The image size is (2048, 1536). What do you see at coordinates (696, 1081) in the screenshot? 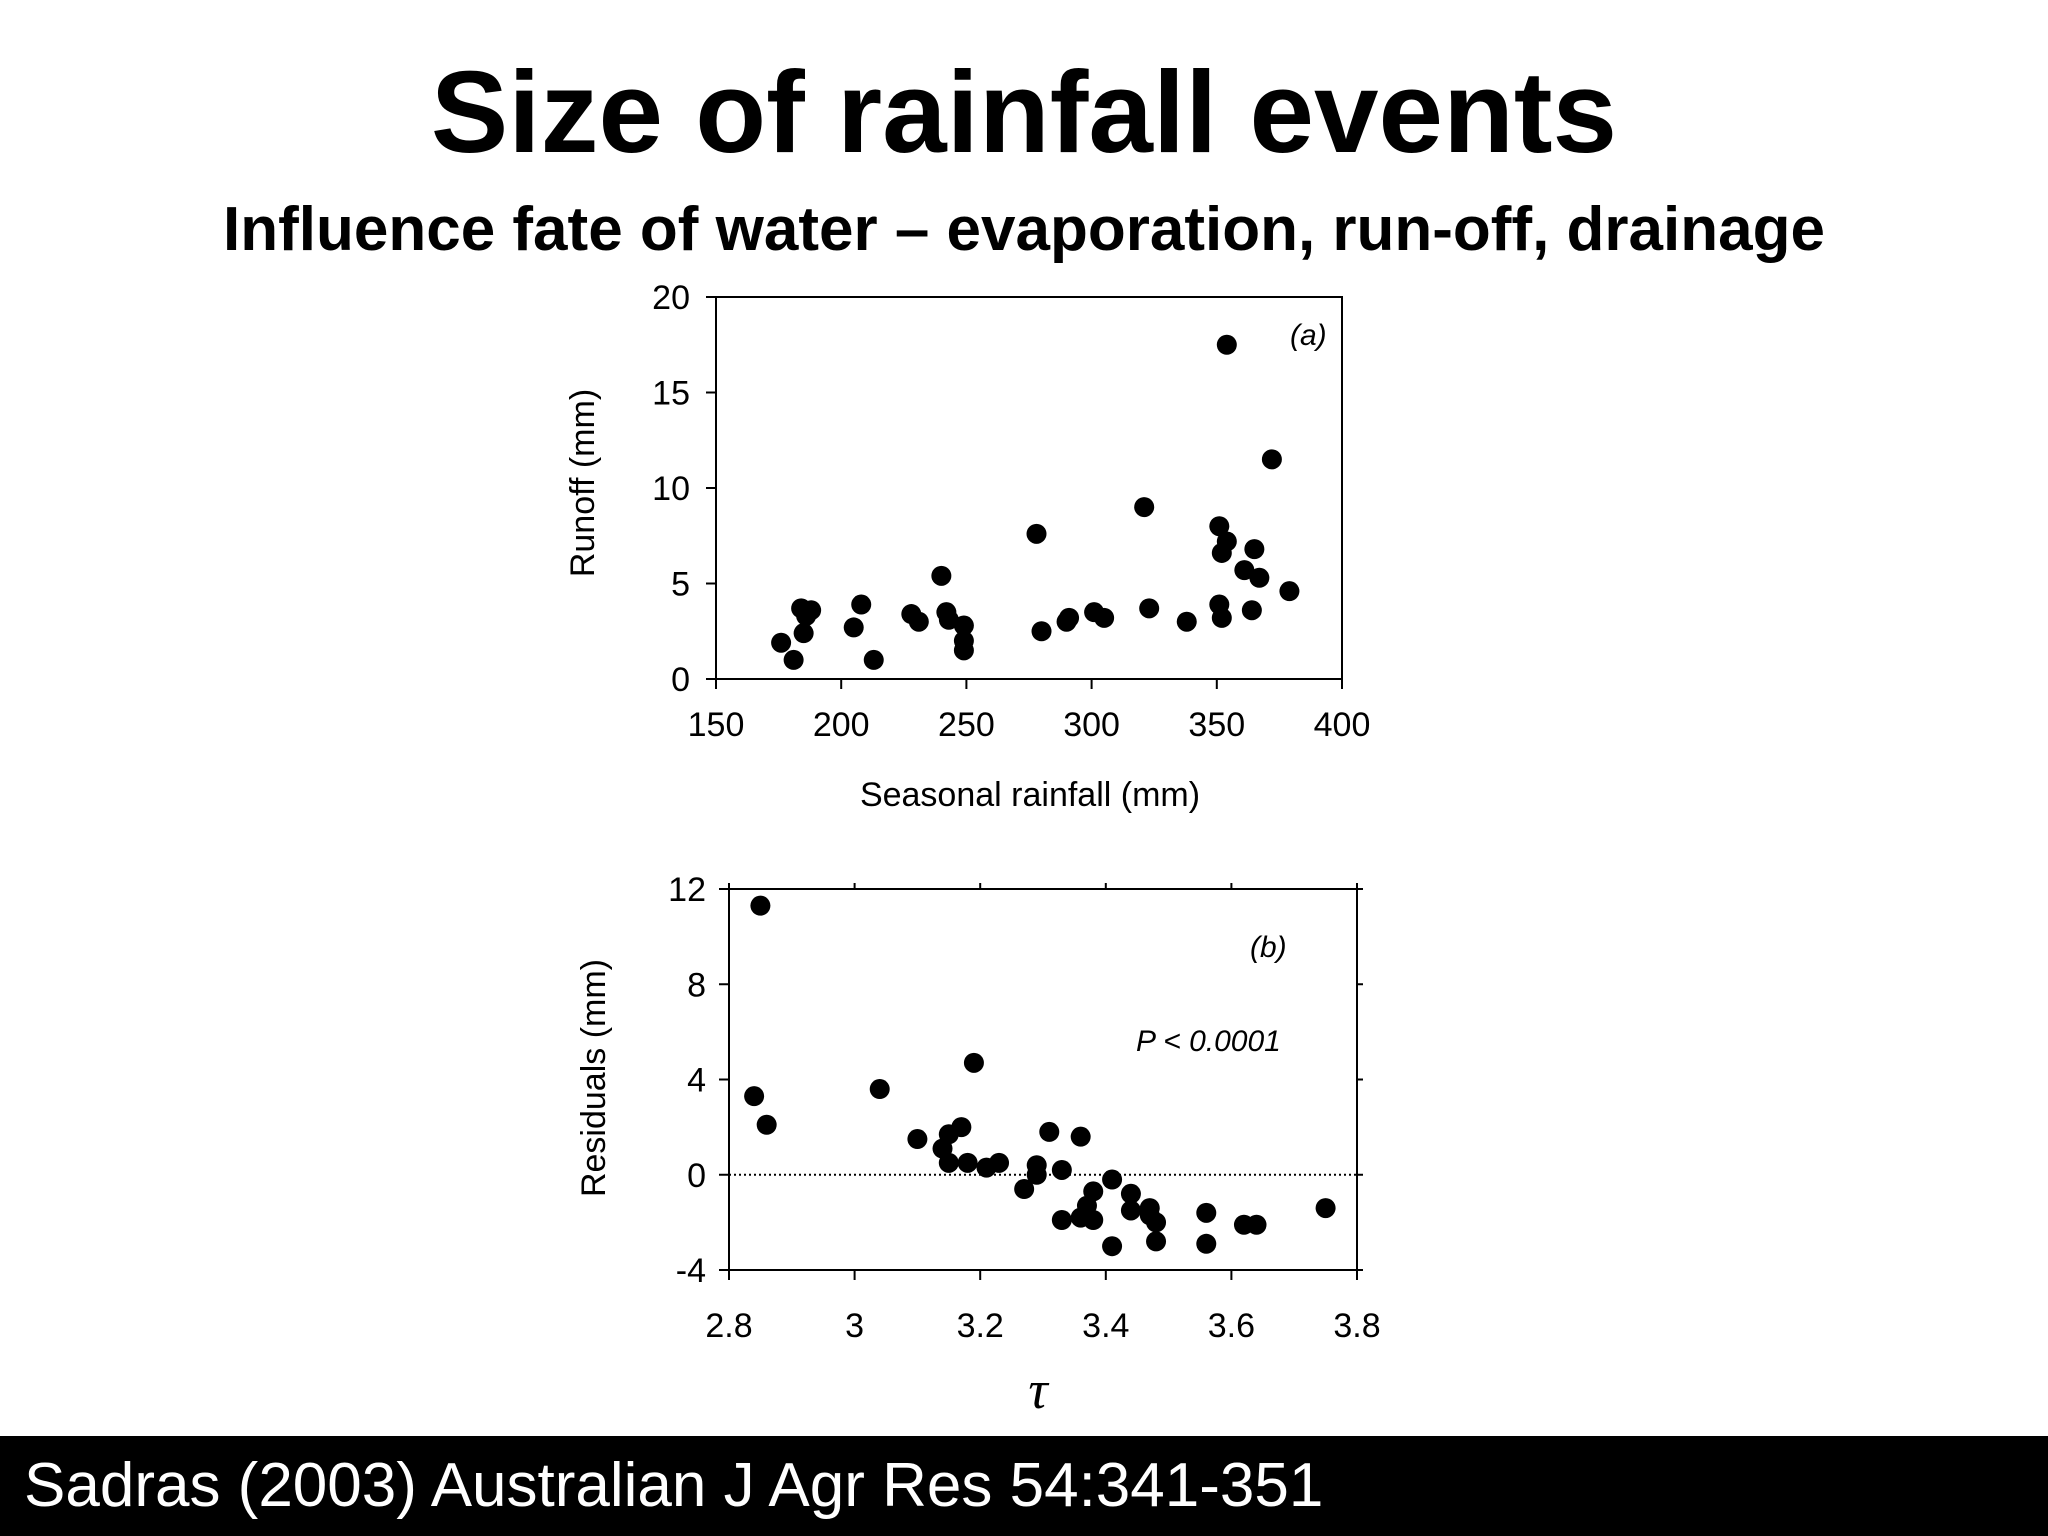
I see `chart-b-y-tick-label: 4` at bounding box center [696, 1081].